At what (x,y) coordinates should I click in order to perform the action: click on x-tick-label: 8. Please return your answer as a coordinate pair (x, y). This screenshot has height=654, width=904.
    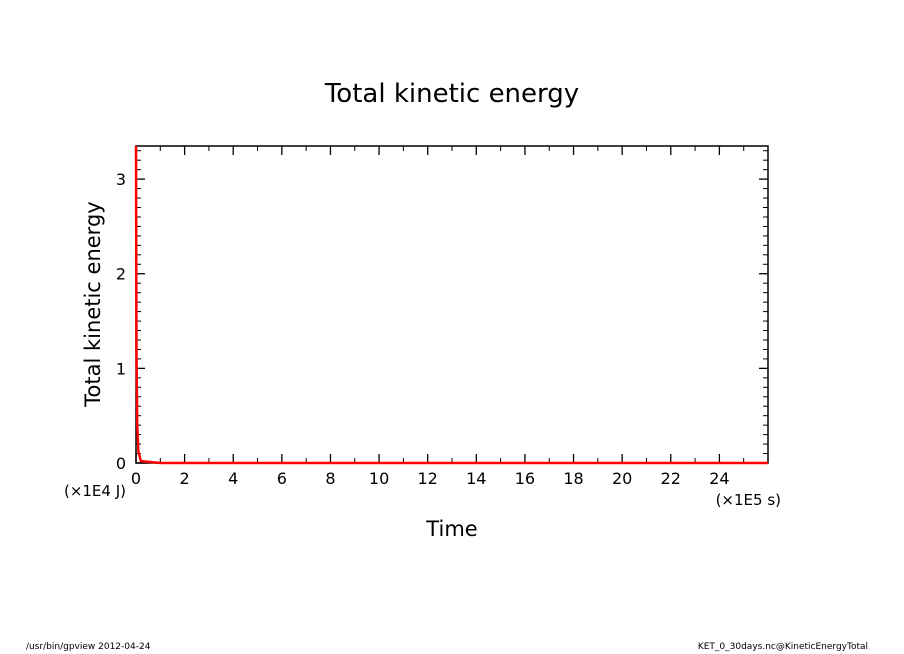
    Looking at the image, I should click on (330, 478).